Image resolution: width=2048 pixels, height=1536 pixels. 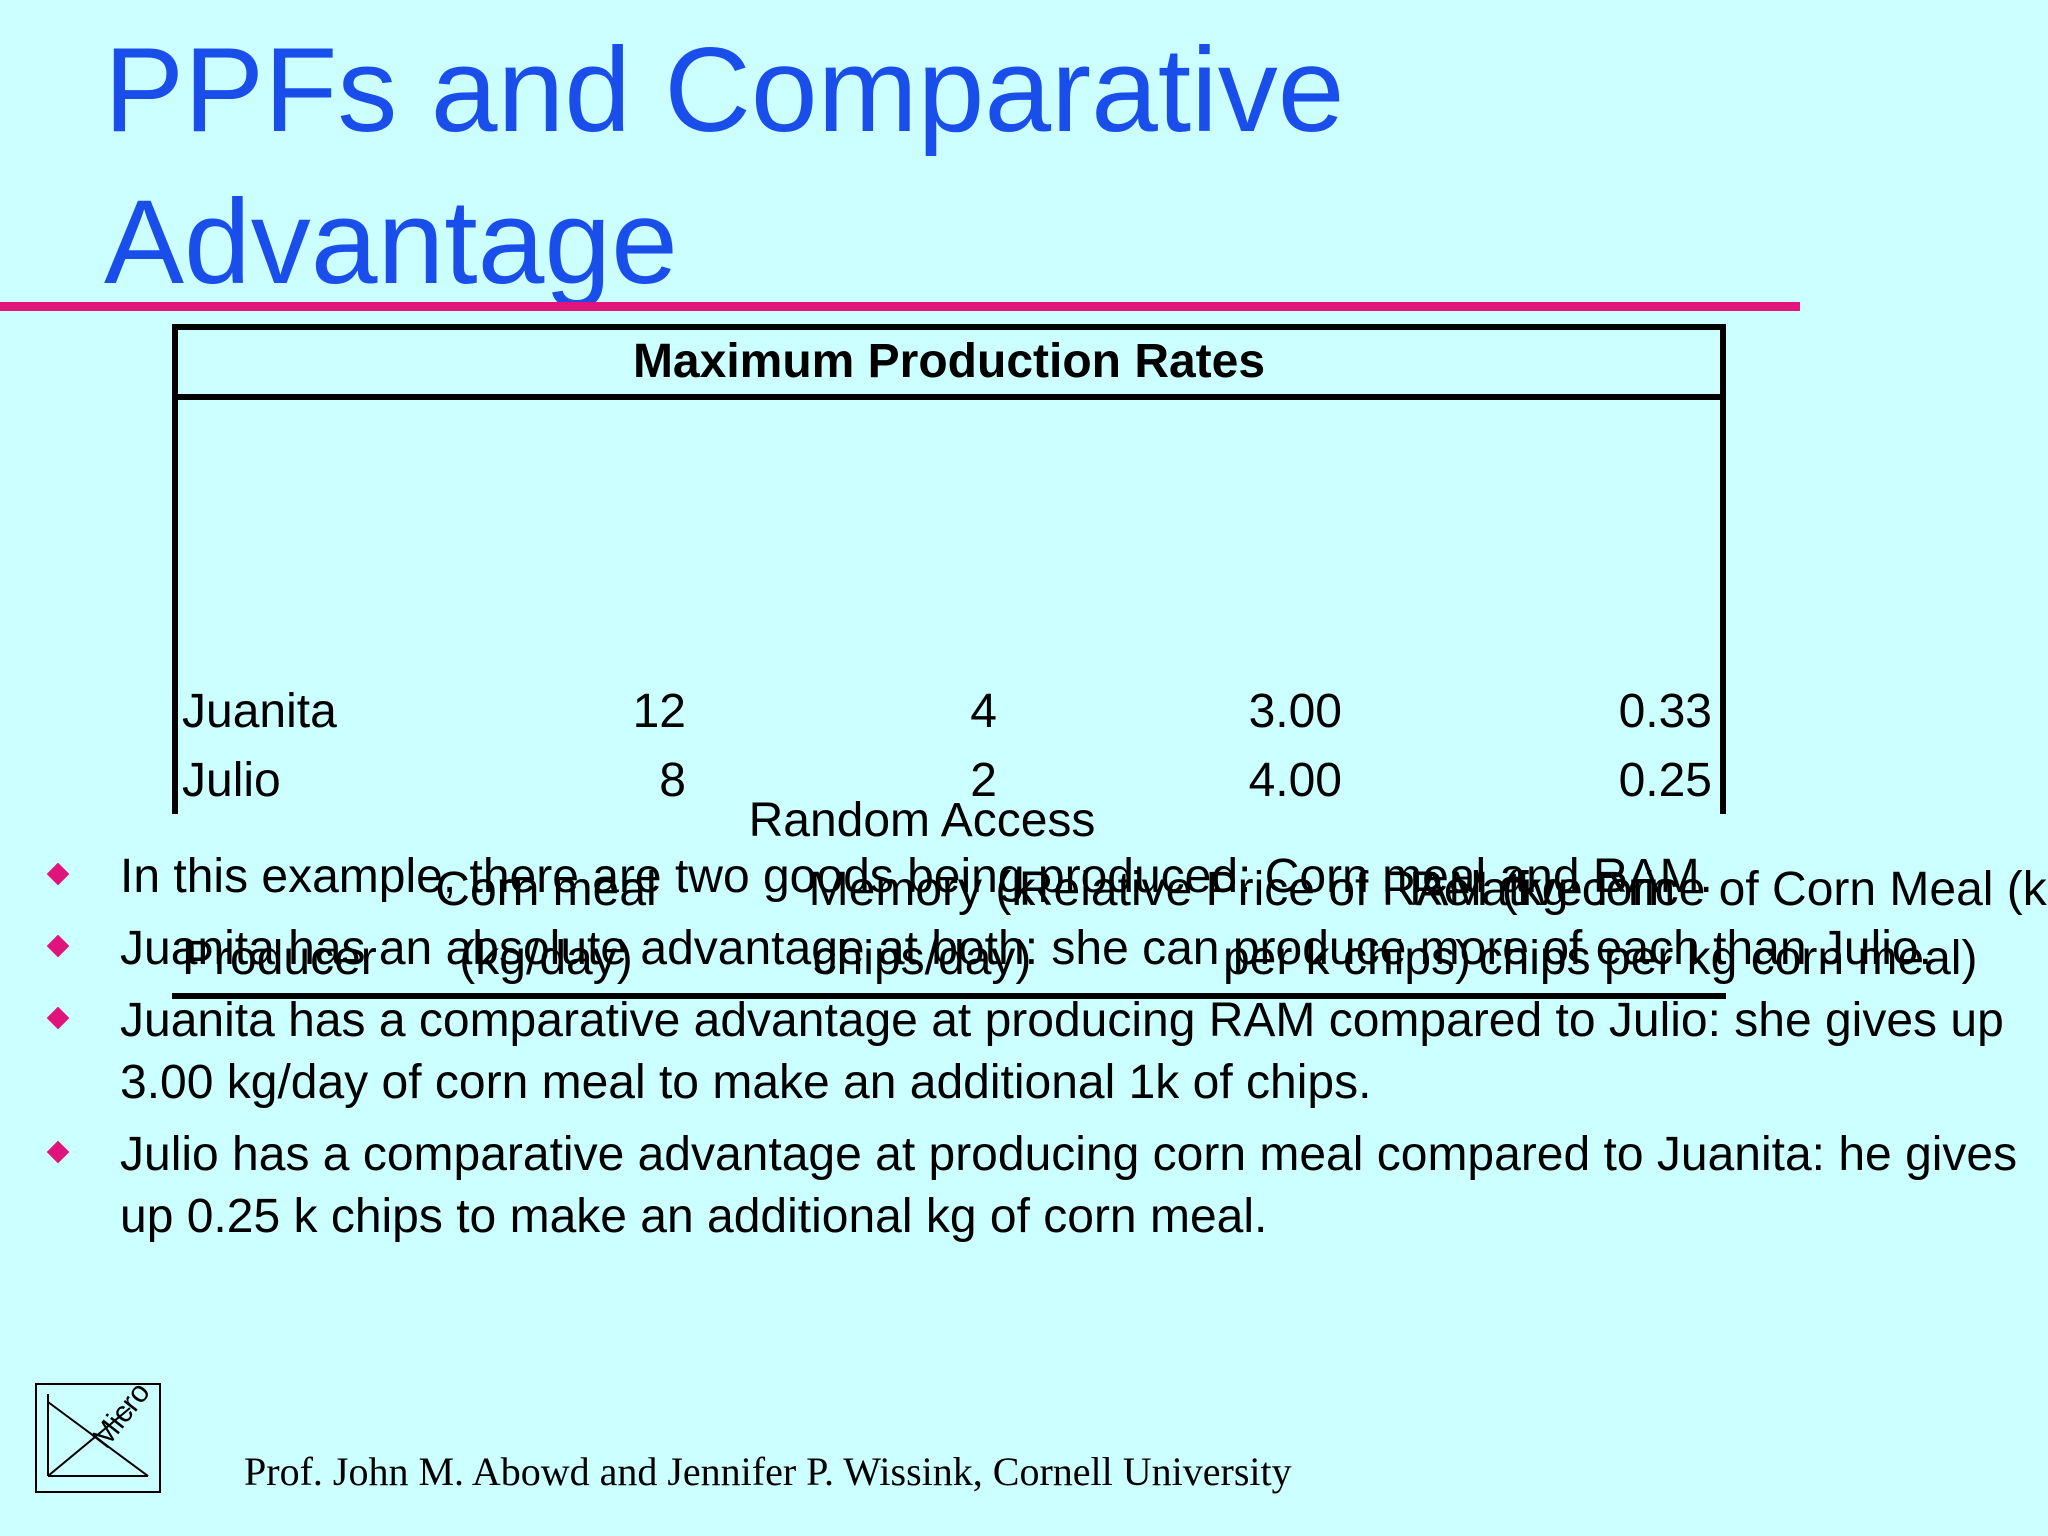 What do you see at coordinates (672, 780) in the screenshot?
I see `table-cell-corn-meal: 8` at bounding box center [672, 780].